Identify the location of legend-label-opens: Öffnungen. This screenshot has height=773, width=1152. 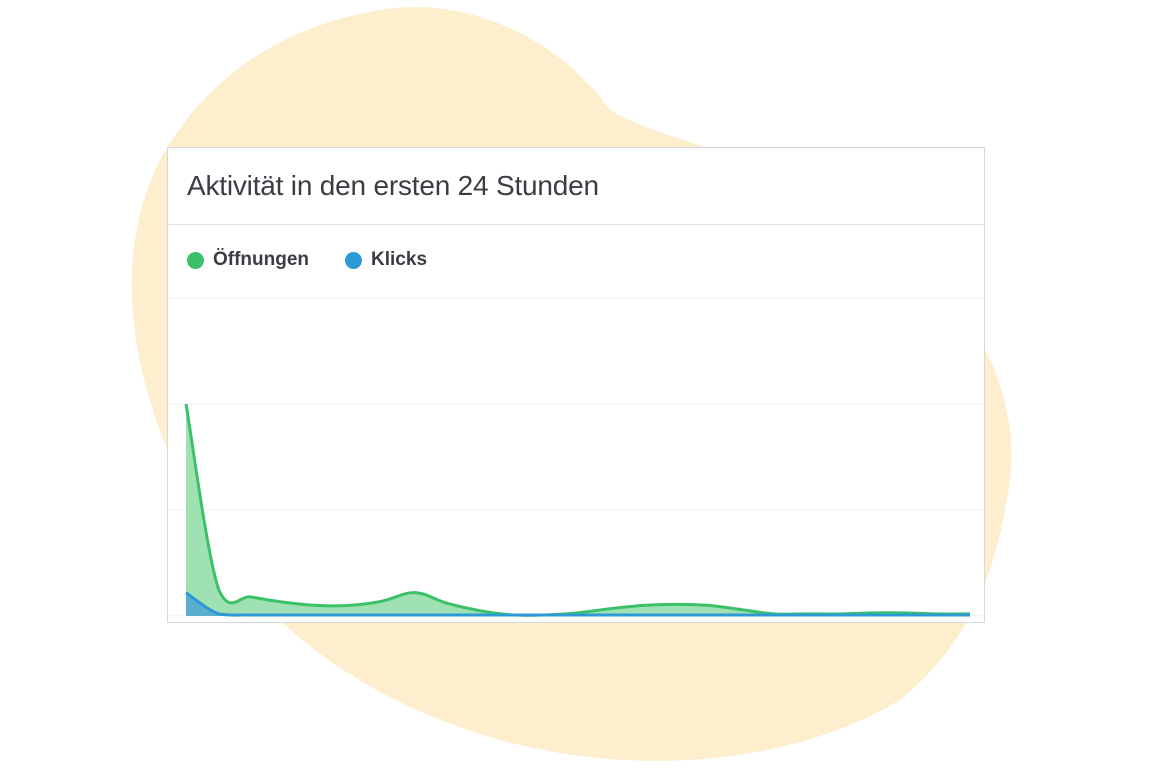
(261, 259).